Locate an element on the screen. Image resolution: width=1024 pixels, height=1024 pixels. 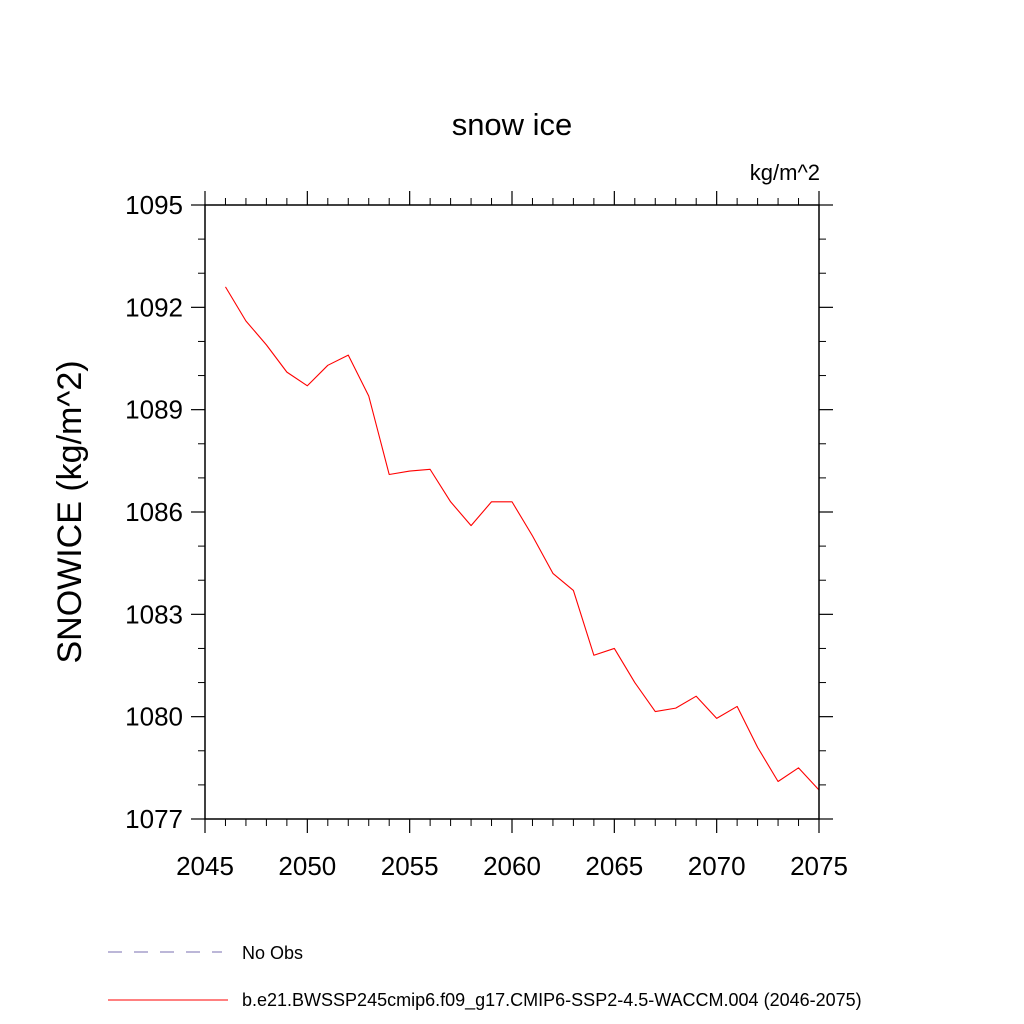
y-tick-label: 1080 is located at coordinates (154, 717).